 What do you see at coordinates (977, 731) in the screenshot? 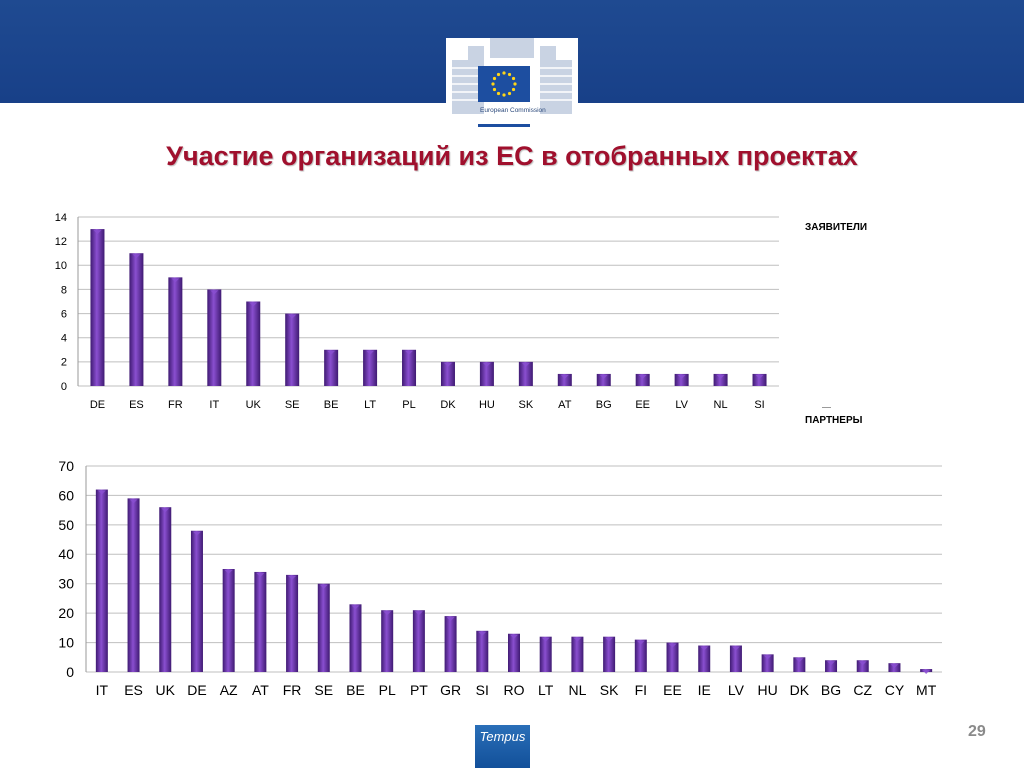
I see `page-number: 29` at bounding box center [977, 731].